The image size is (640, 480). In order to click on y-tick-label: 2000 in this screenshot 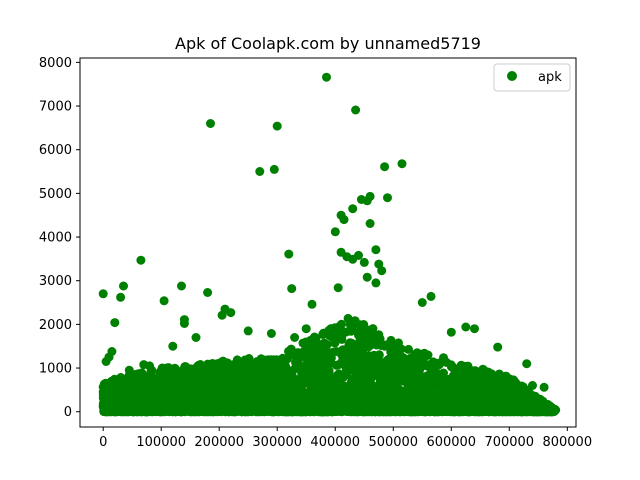, I will do `click(55, 325)`.